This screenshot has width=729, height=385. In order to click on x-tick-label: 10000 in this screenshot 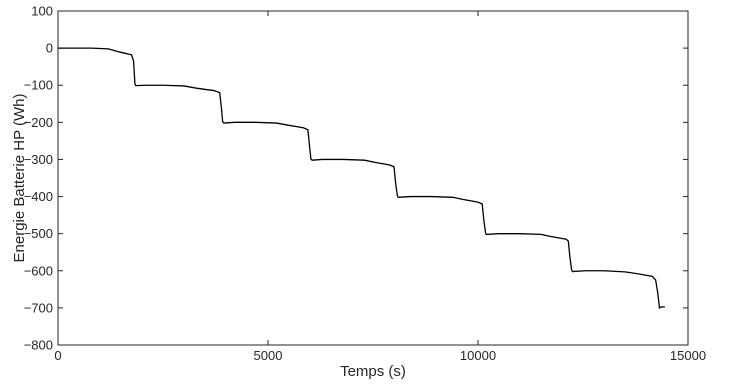, I will do `click(478, 355)`.